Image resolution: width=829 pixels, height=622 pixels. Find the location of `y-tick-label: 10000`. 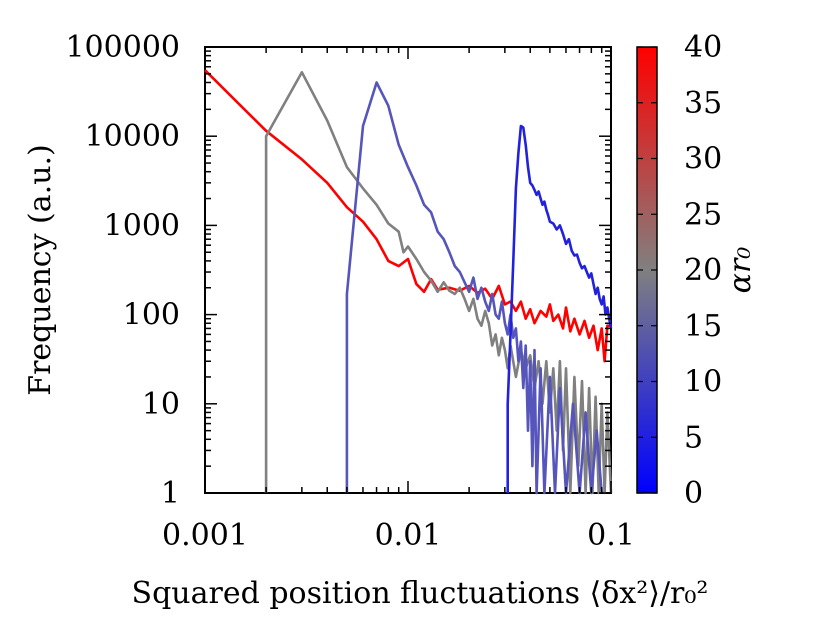

y-tick-label: 10000 is located at coordinates (132, 136).